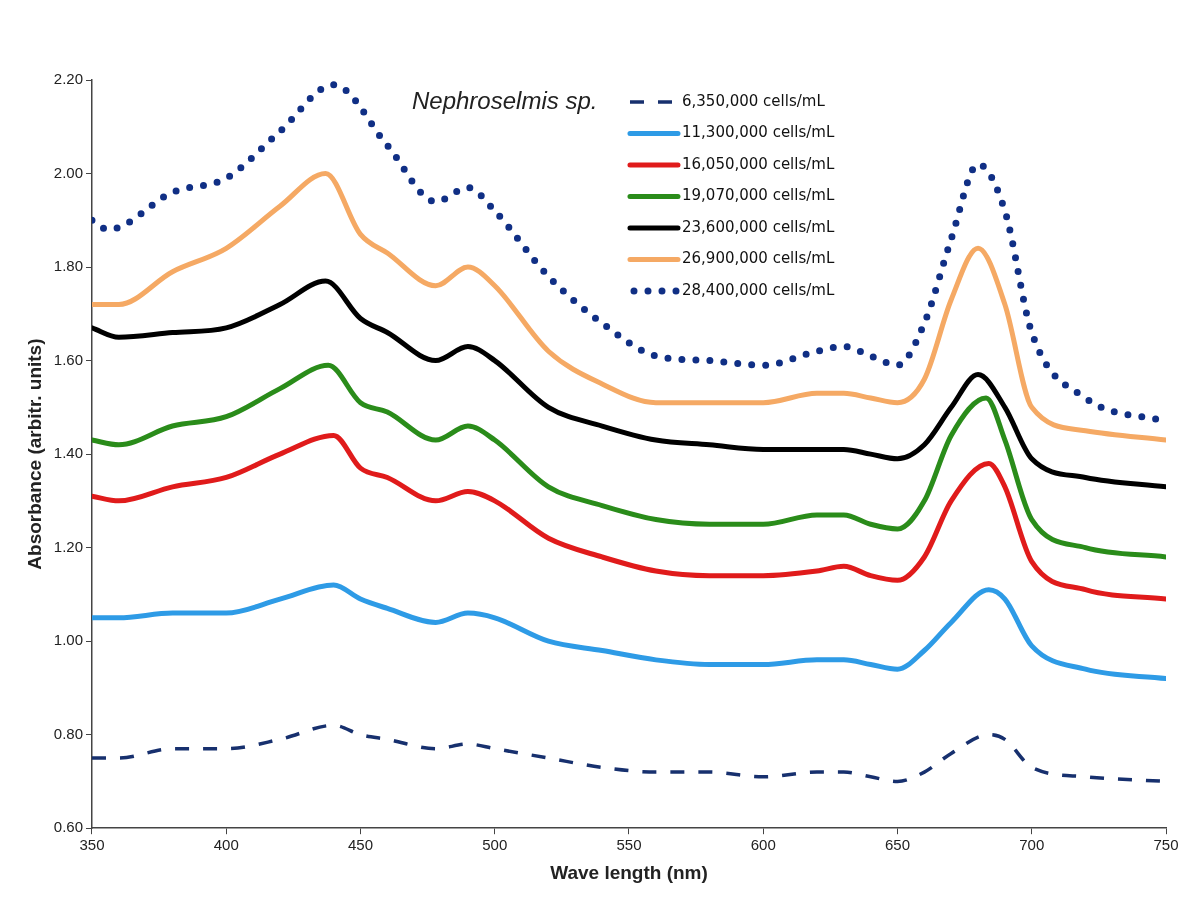  I want to click on y-axis-title: Absorbance (arbitr. units), so click(34, 454).